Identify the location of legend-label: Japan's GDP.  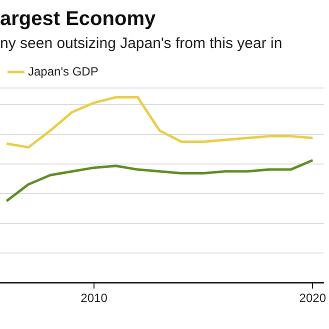
(63, 71).